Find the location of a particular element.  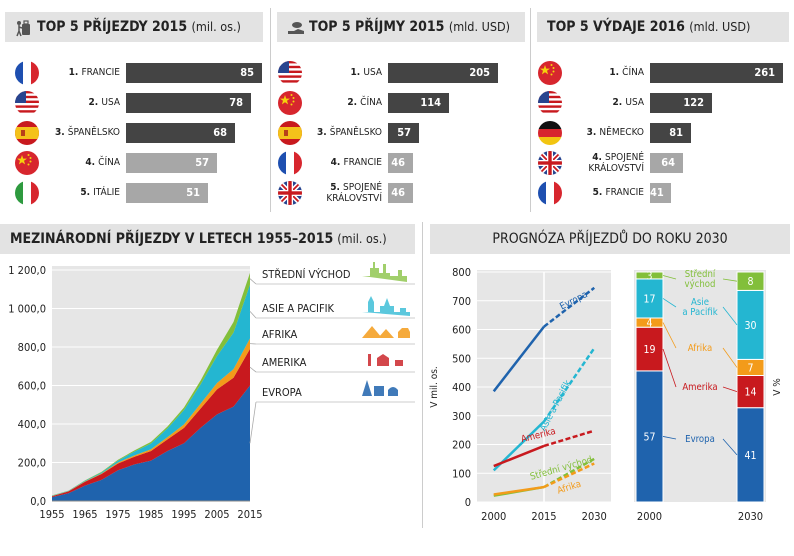

country-label: 4. SPOJENÉ KRÁLOVSTVÍ is located at coordinates (592, 163).